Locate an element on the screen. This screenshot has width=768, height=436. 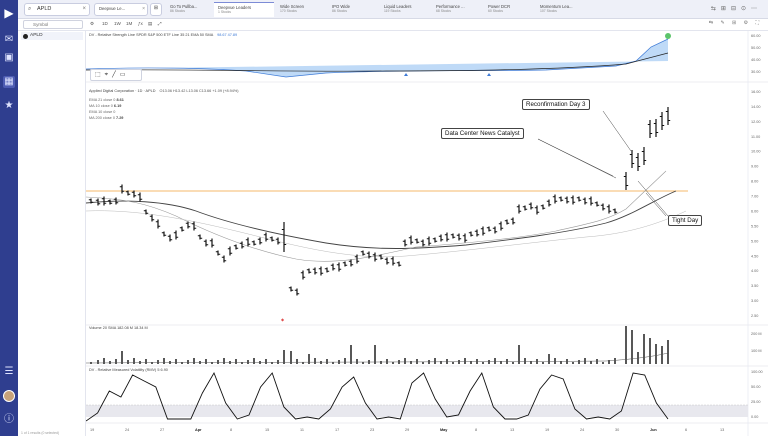
comment-tool-icon: ▭ is located at coordinates (124, 75).